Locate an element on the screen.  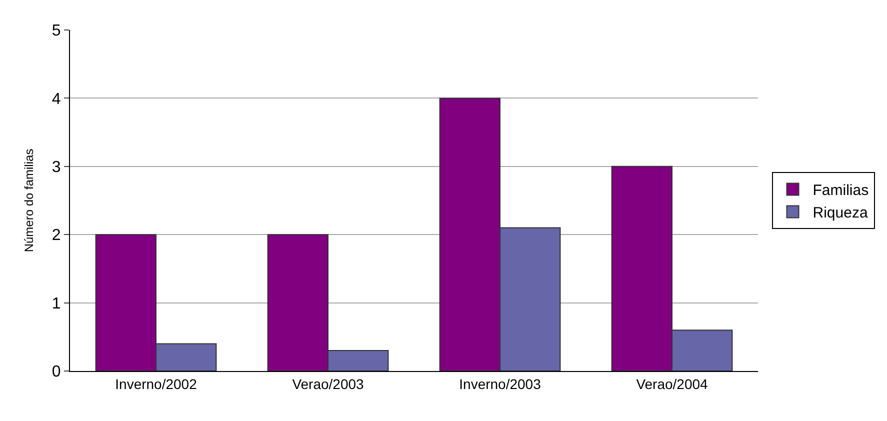
legend-label: Familias is located at coordinates (840, 191).